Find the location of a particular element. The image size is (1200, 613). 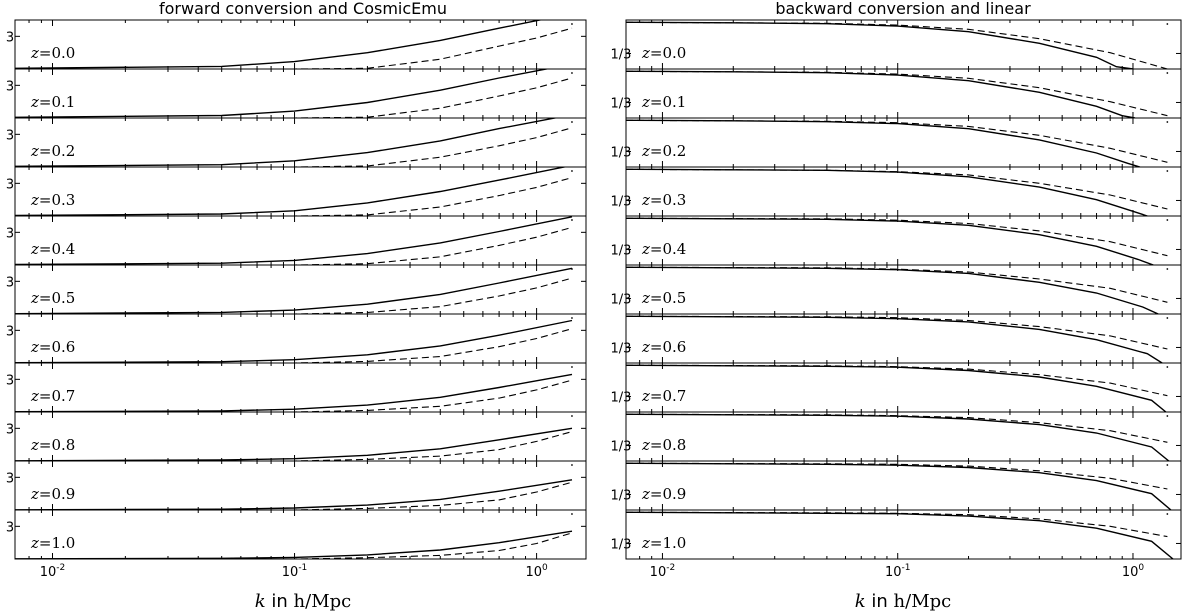

panel: 1/3 z=0.1 is located at coordinates (896, 93).